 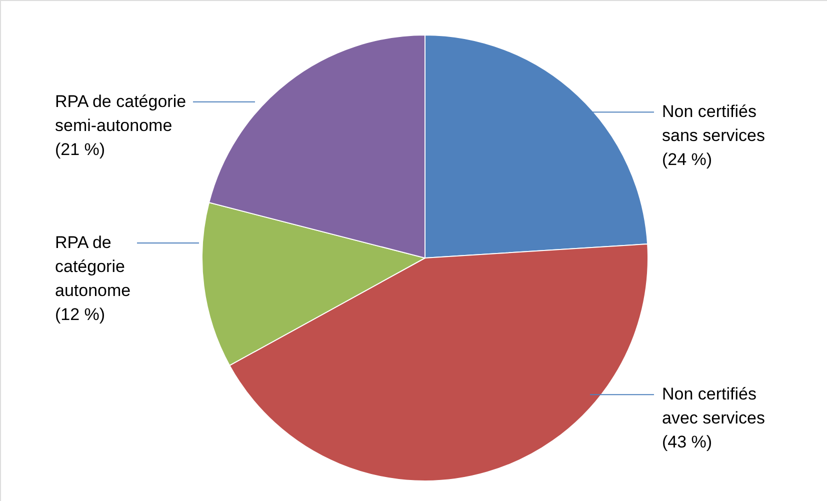 I want to click on data-label: (12 %), so click(x=80, y=314).